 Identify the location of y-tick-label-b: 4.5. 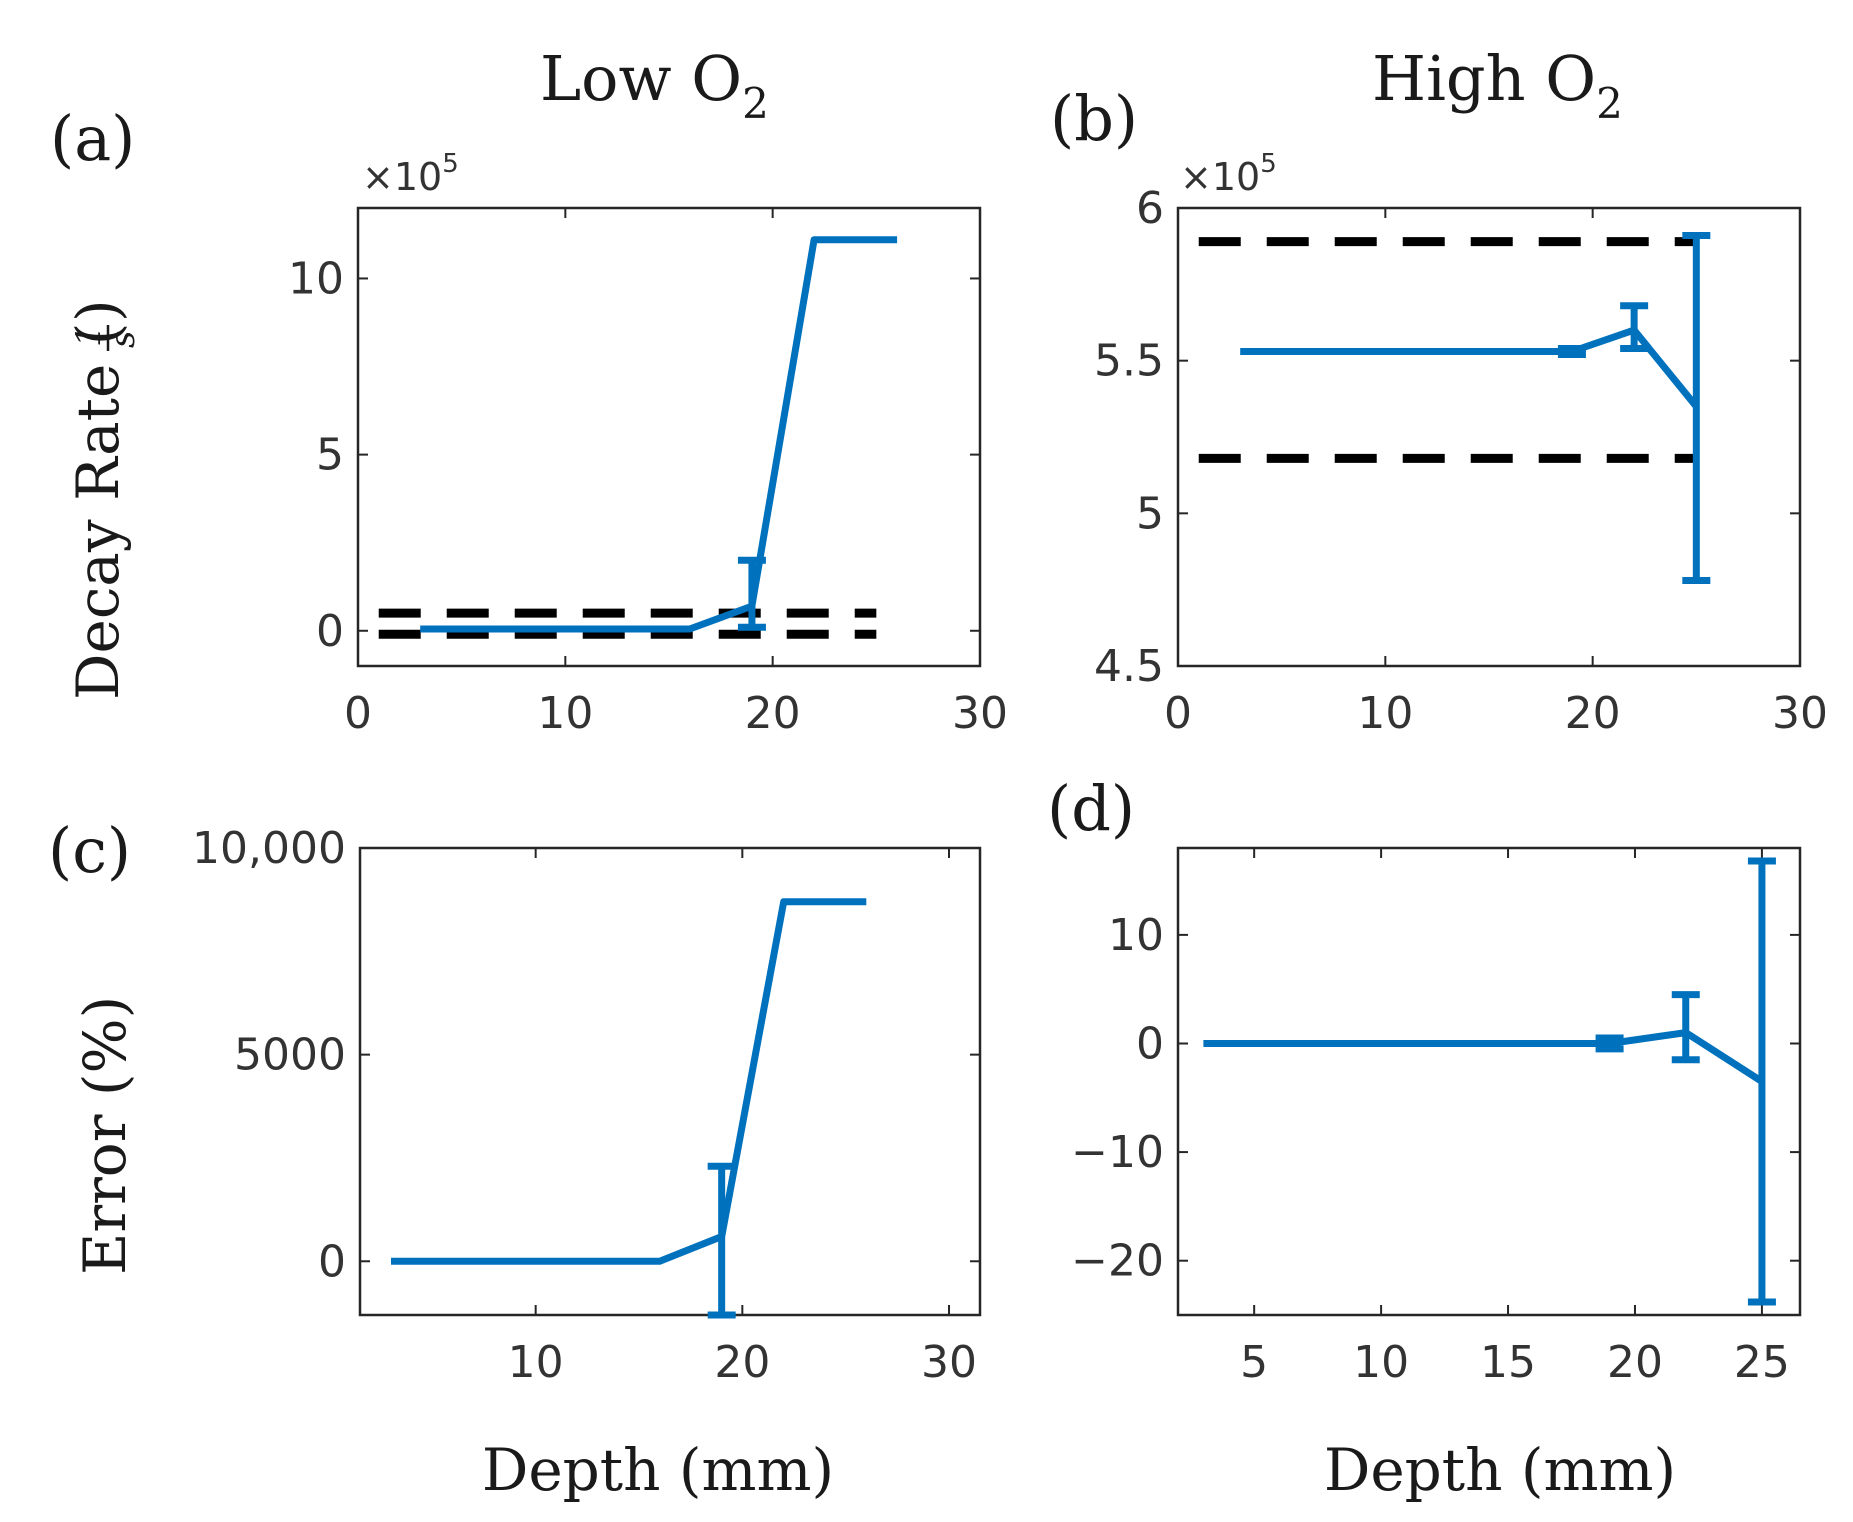
(1129, 666).